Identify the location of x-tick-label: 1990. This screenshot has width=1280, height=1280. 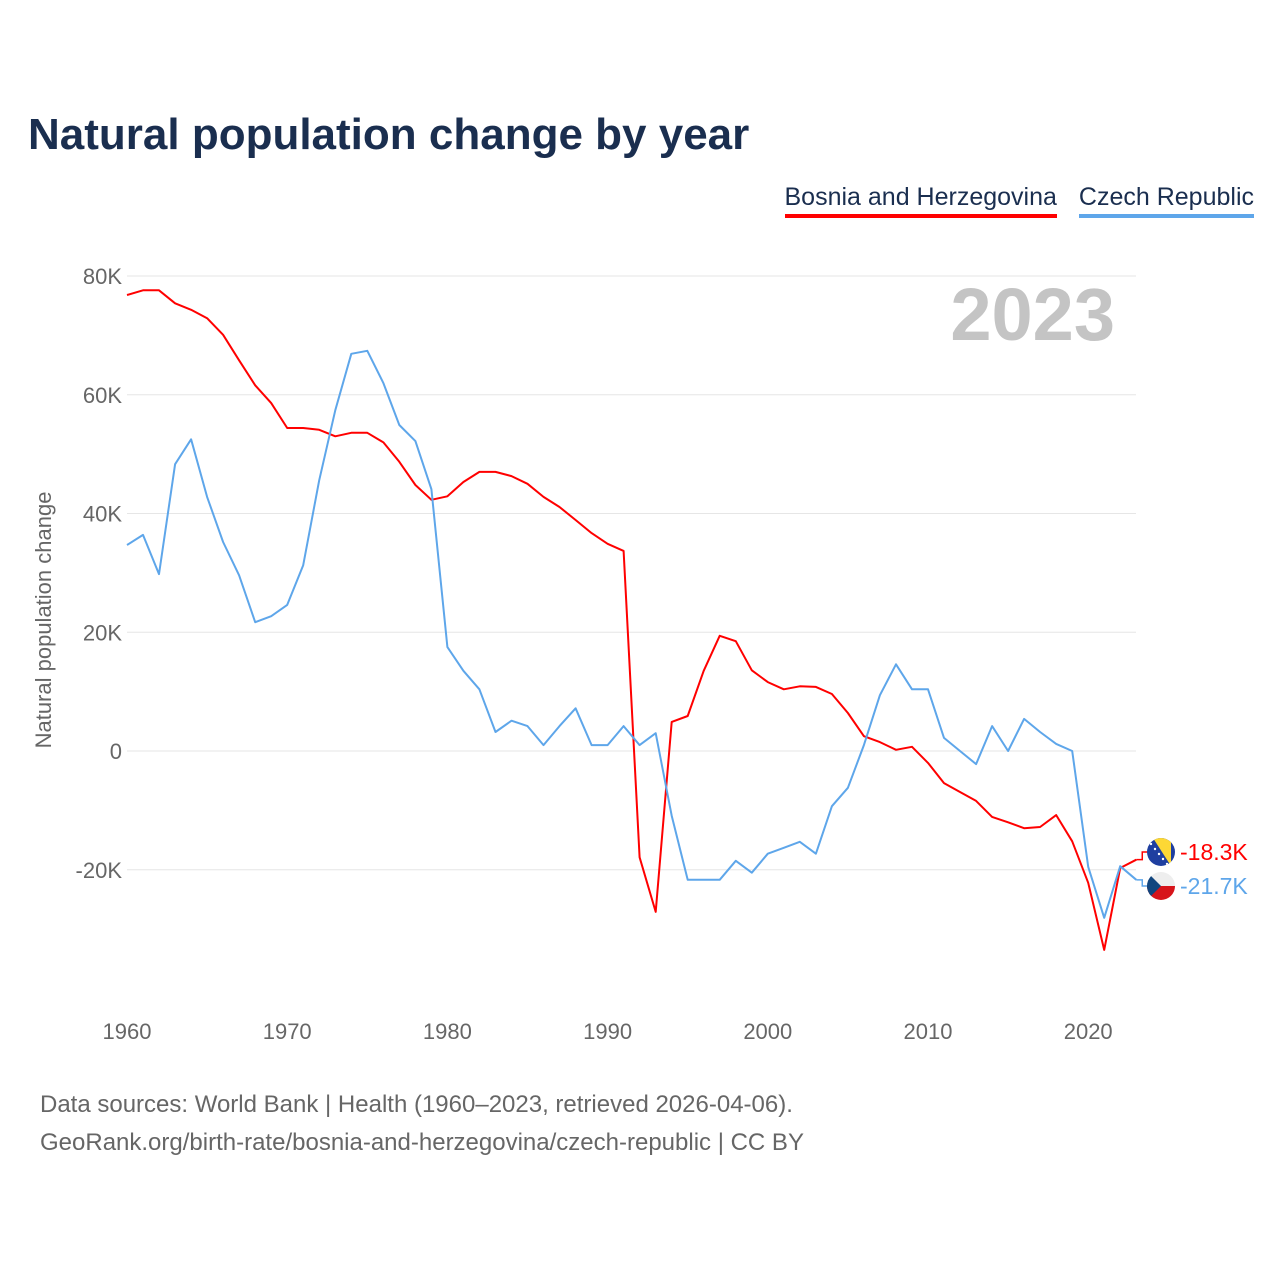
(607, 1031).